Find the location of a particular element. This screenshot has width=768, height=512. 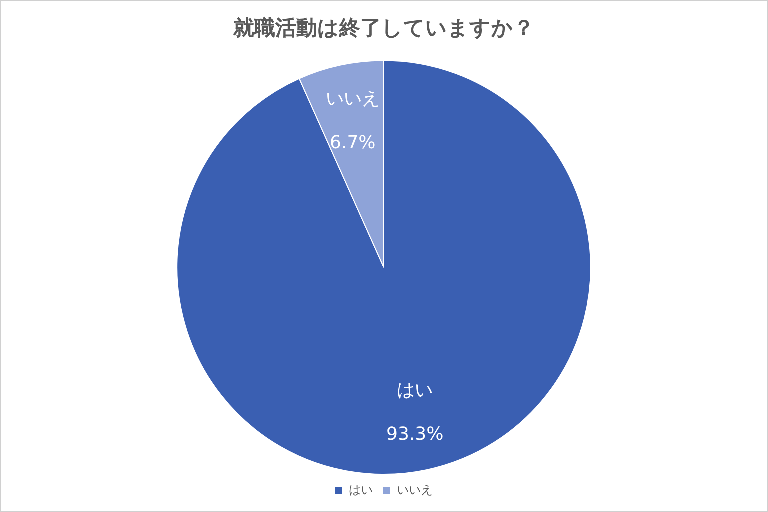

data-label: 6.7% is located at coordinates (353, 143).